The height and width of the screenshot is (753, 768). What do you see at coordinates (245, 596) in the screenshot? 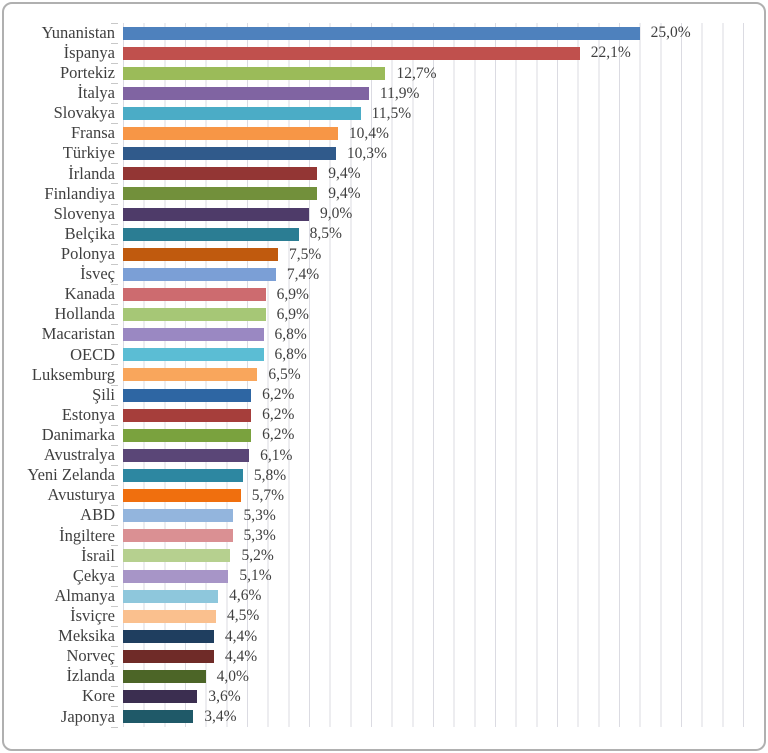
I see `value-label: 4,6%` at bounding box center [245, 596].